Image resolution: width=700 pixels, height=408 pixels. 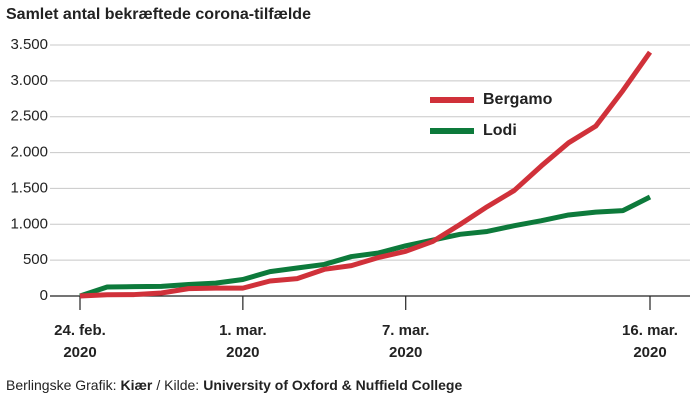 I want to click on x-tick-label: 7. mar. 2020, so click(x=406, y=341).